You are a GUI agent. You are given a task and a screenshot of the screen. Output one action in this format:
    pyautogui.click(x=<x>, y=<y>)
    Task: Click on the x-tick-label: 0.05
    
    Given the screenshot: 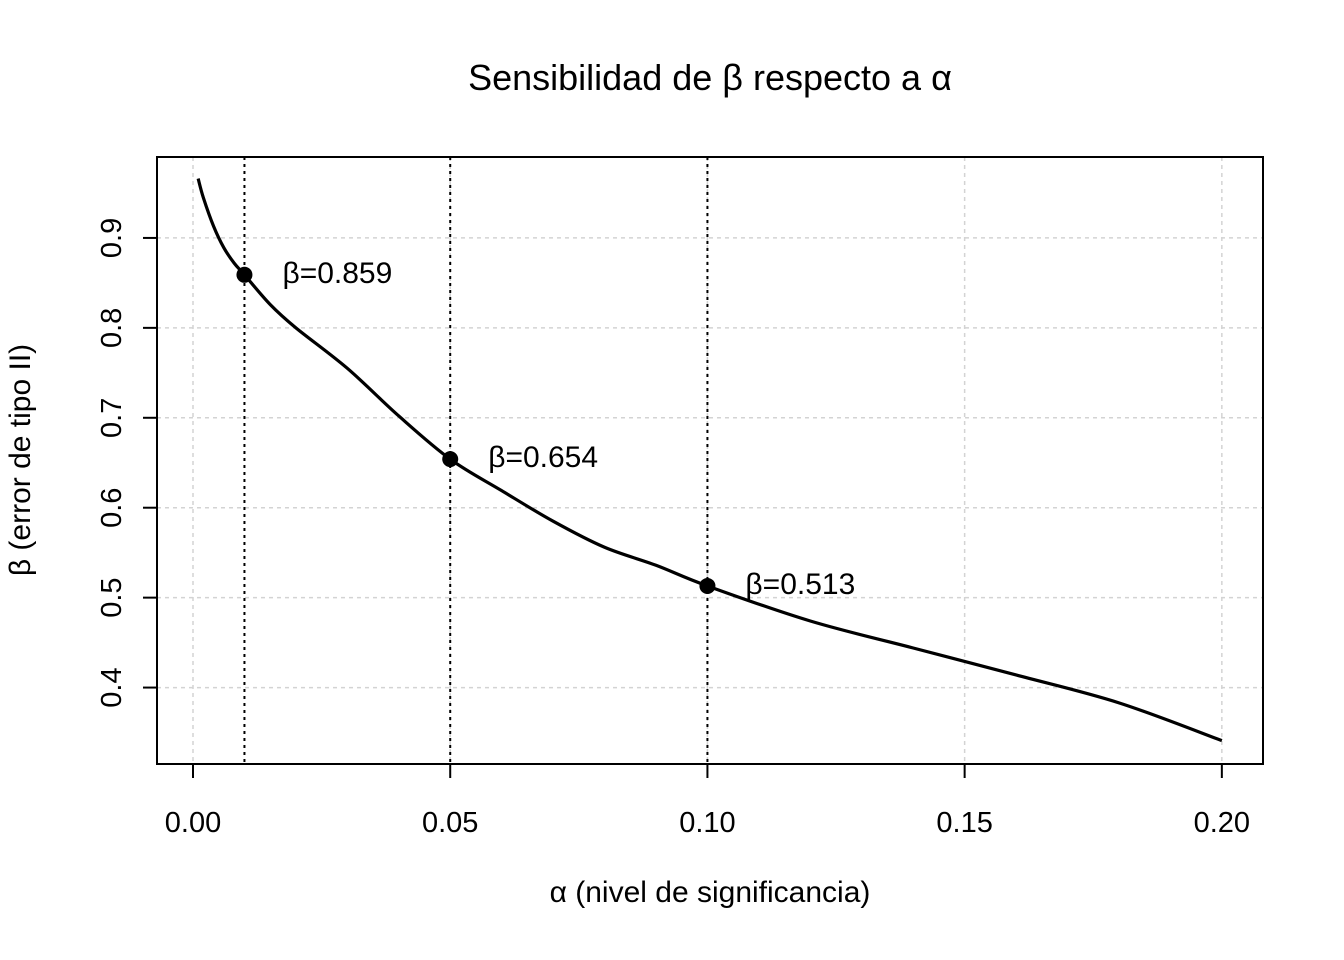 What is the action you would take?
    pyautogui.click(x=450, y=823)
    